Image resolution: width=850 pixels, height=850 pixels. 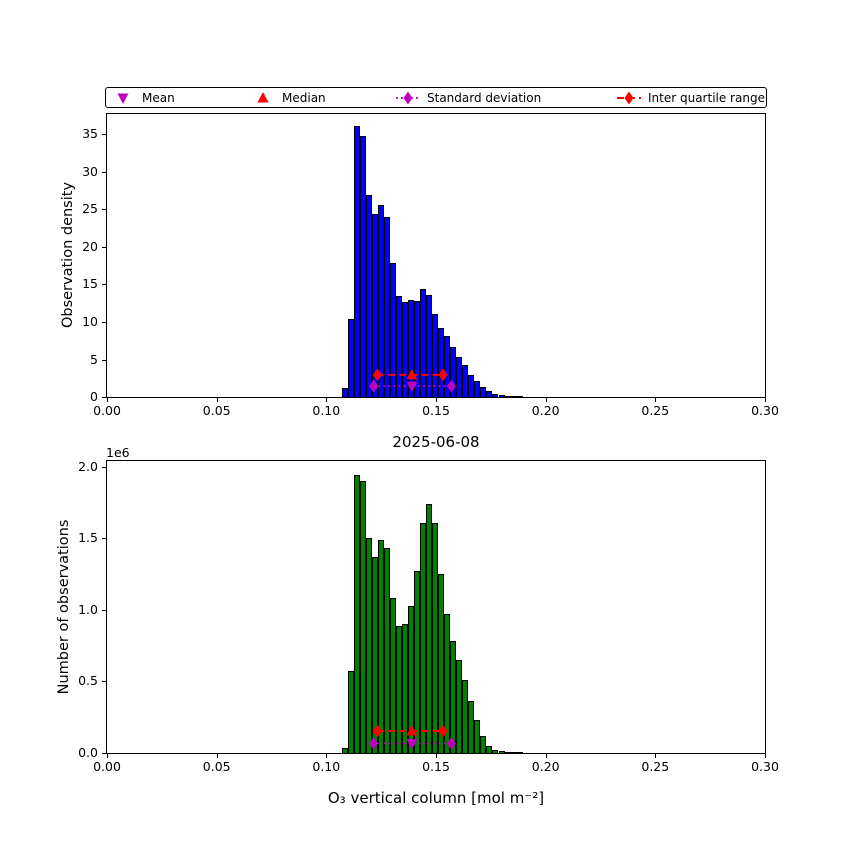 I want to click on legend-label: Inter quartile range, so click(x=706, y=97).